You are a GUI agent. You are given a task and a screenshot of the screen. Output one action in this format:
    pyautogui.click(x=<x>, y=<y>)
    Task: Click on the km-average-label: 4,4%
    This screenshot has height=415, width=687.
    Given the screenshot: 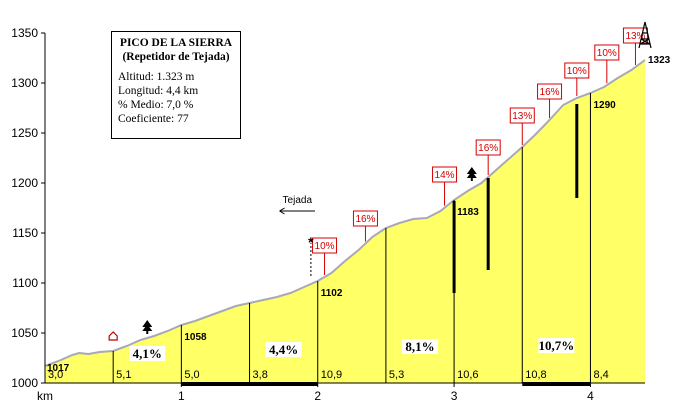 What is the action you would take?
    pyautogui.click(x=283, y=349)
    